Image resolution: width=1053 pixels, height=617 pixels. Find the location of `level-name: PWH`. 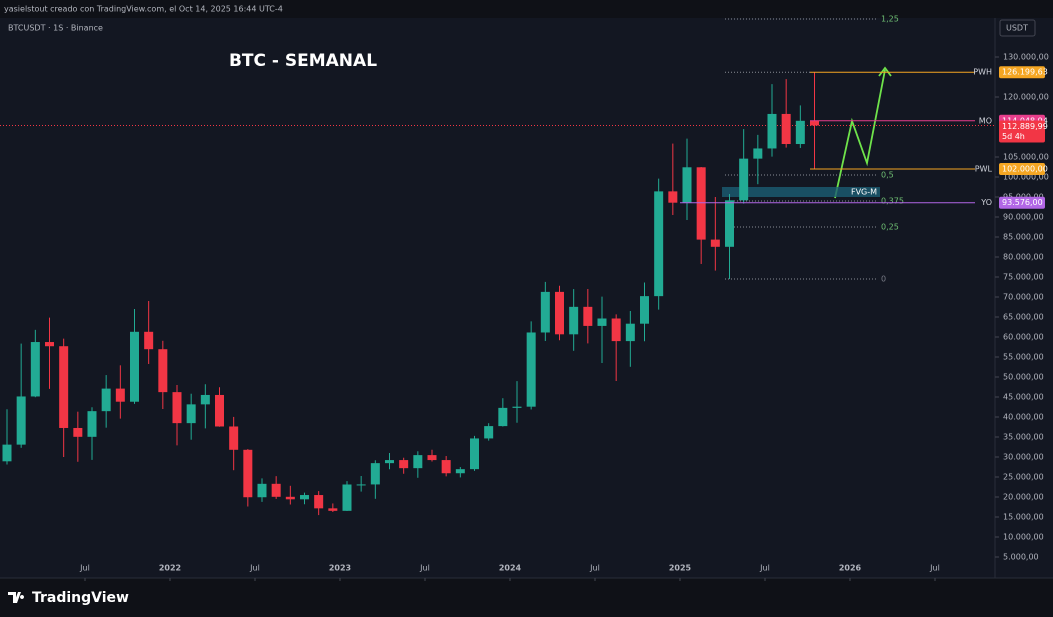

level-name: PWH is located at coordinates (982, 72).